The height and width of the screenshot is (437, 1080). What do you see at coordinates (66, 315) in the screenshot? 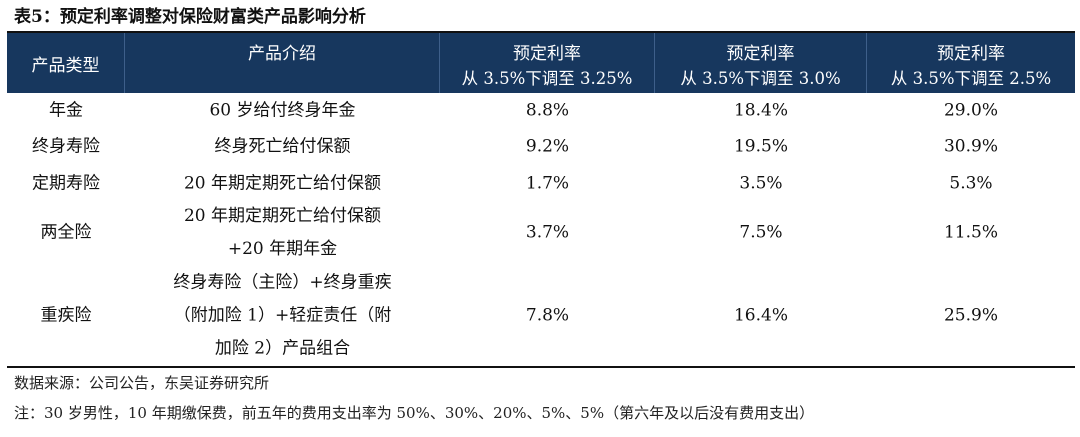
I see `row-type: 重疾险` at bounding box center [66, 315].